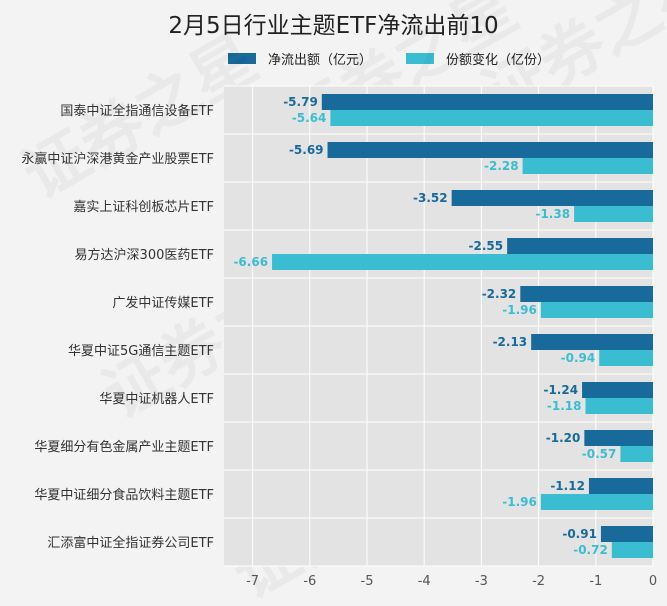 This screenshot has height=606, width=667. I want to click on legend-swatch-share-change, so click(420, 58).